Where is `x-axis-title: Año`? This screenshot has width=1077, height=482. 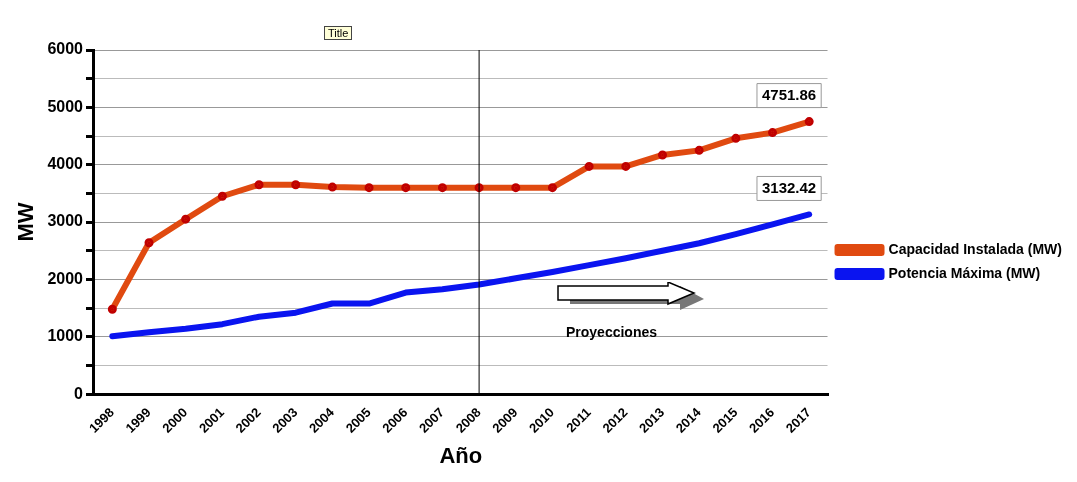 x-axis-title: Año is located at coordinates (461, 455).